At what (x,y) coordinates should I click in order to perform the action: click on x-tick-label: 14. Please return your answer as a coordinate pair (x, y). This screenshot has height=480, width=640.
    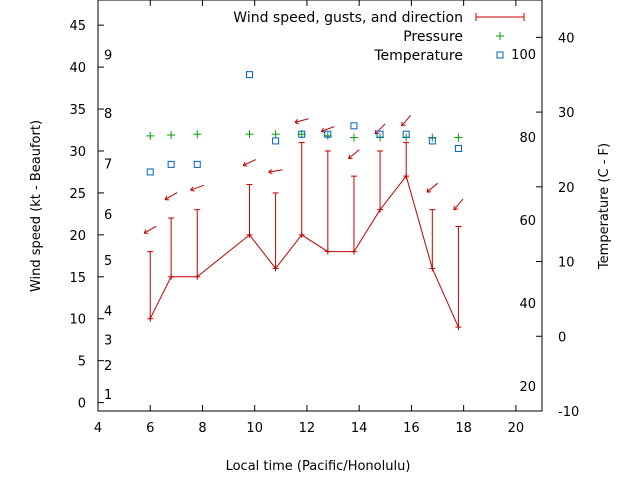
    Looking at the image, I should click on (359, 428).